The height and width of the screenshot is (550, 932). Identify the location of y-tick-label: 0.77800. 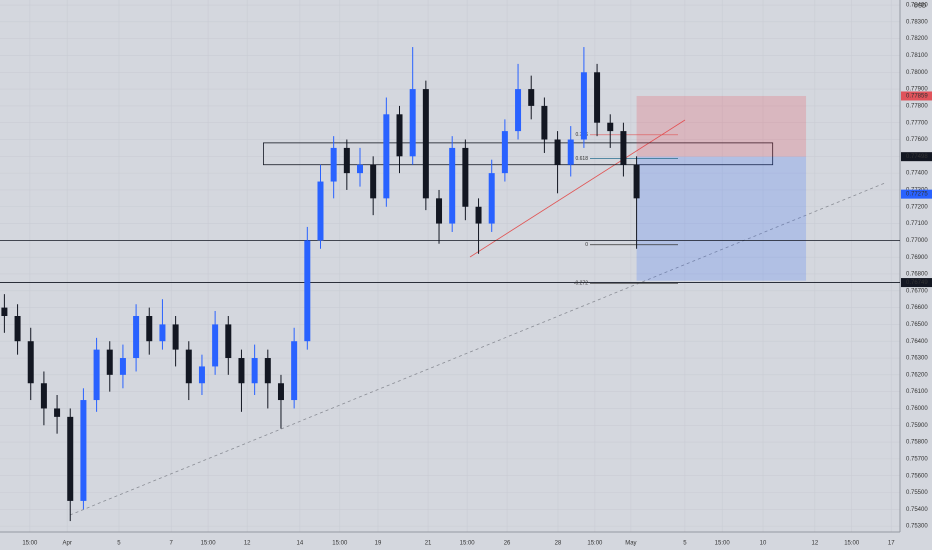
(917, 106).